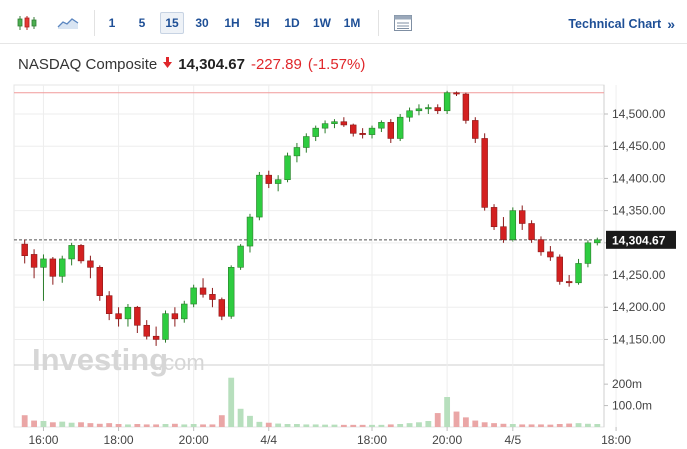 The image size is (687, 449). Describe the element at coordinates (27, 23) in the screenshot. I see `candlestick-chart-icon` at that location.